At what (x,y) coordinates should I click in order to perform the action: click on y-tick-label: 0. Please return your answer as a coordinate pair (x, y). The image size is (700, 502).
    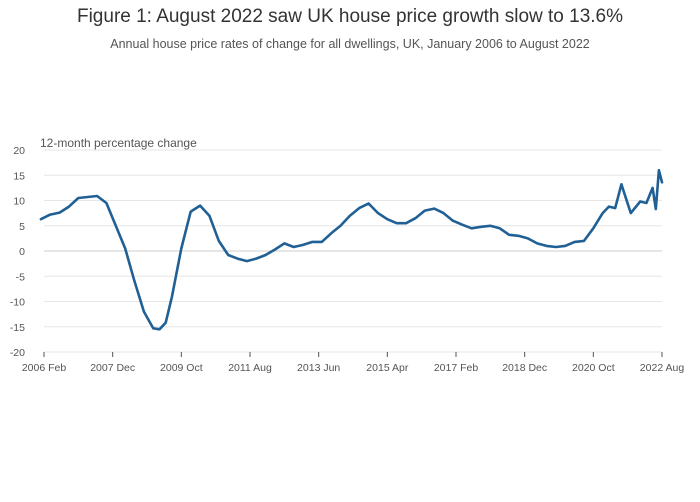
    Looking at the image, I should click on (22, 252).